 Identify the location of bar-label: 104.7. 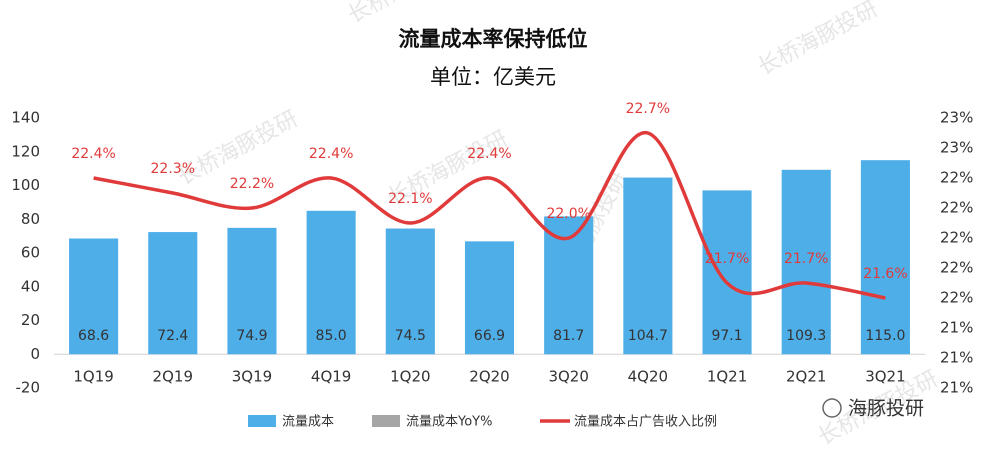
(648, 336).